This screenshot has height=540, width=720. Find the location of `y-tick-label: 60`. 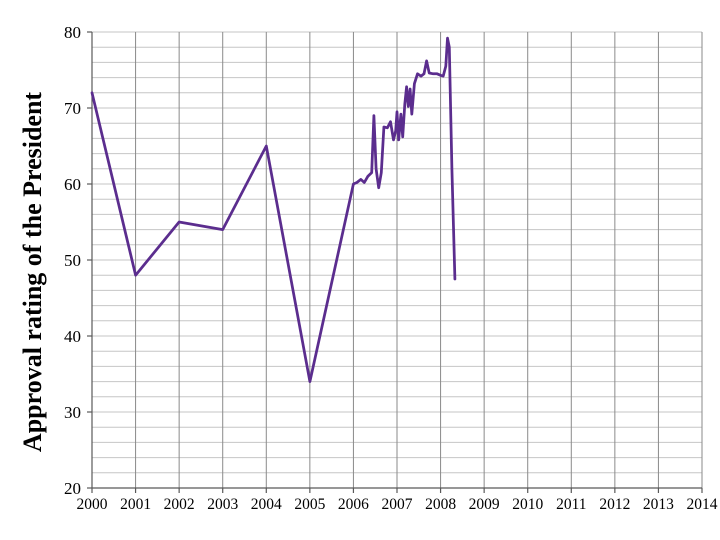

y-tick-label: 60 is located at coordinates (72, 184).